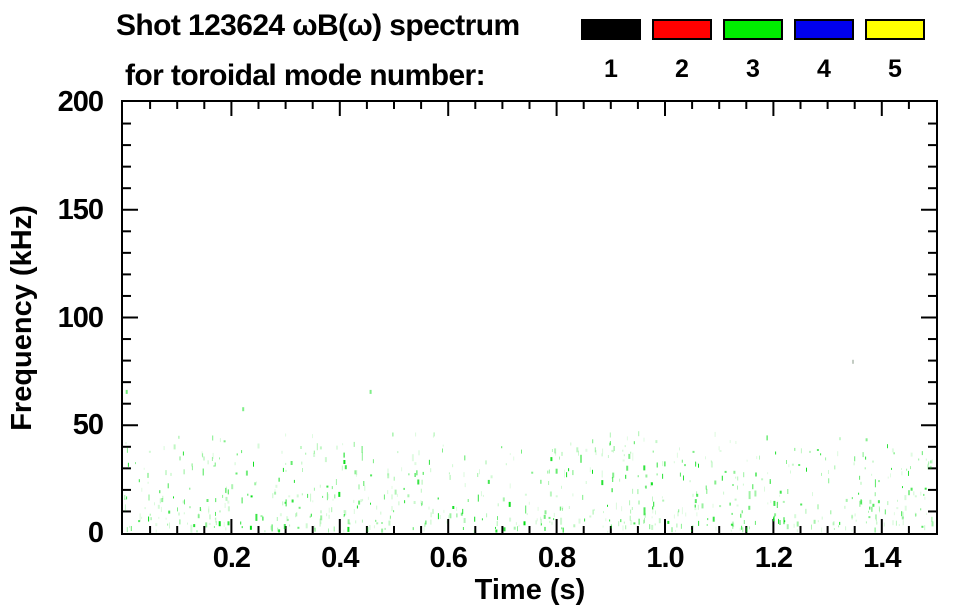  I want to click on y-tick-label-150: 150, so click(80, 209).